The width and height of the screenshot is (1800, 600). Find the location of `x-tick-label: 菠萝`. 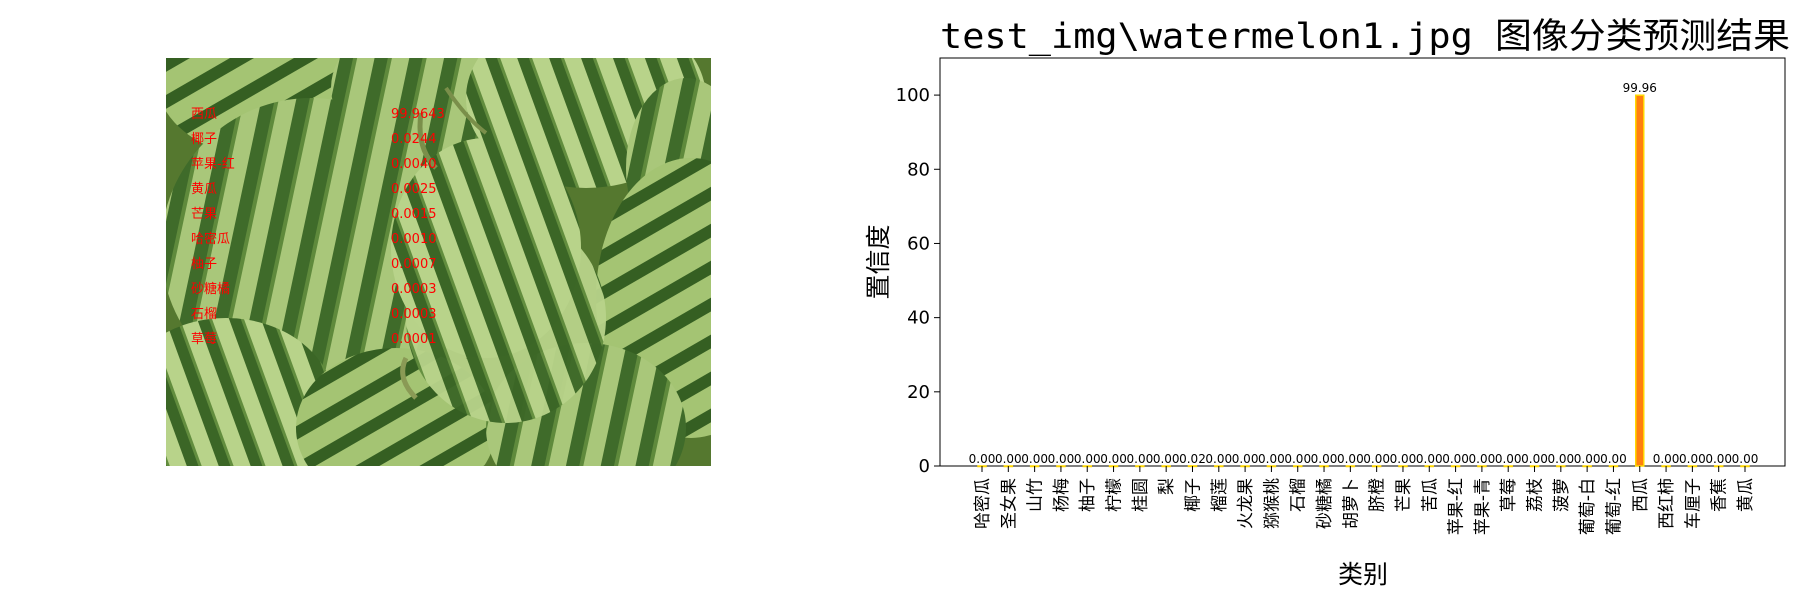

x-tick-label: 菠萝 is located at coordinates (1562, 495).